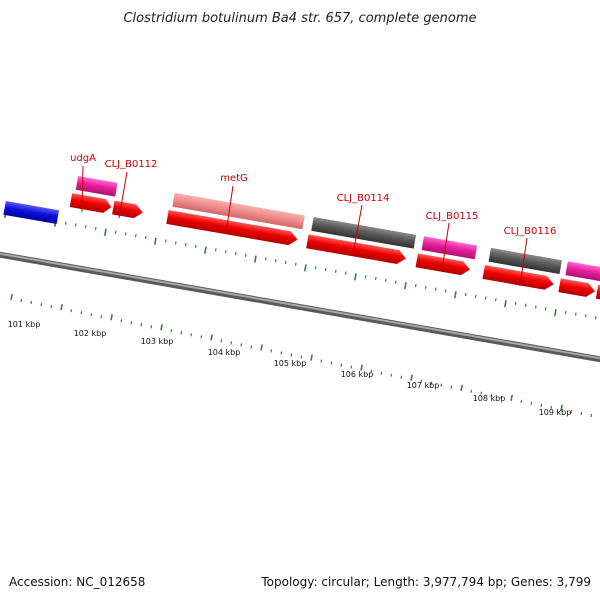  I want to click on feature-clj-b0114-gene, so click(364, 233).